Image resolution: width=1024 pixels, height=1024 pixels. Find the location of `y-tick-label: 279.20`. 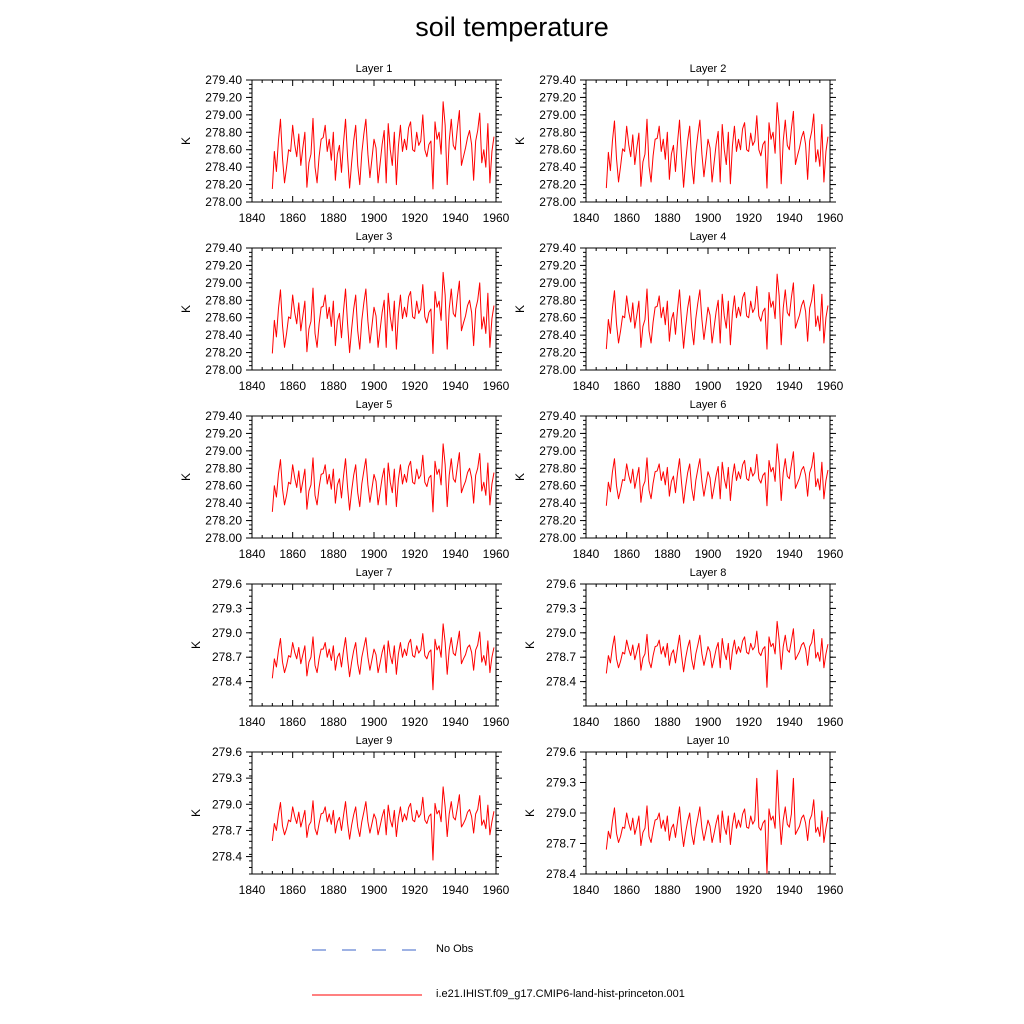

y-tick-label: 279.20 is located at coordinates (223, 97).